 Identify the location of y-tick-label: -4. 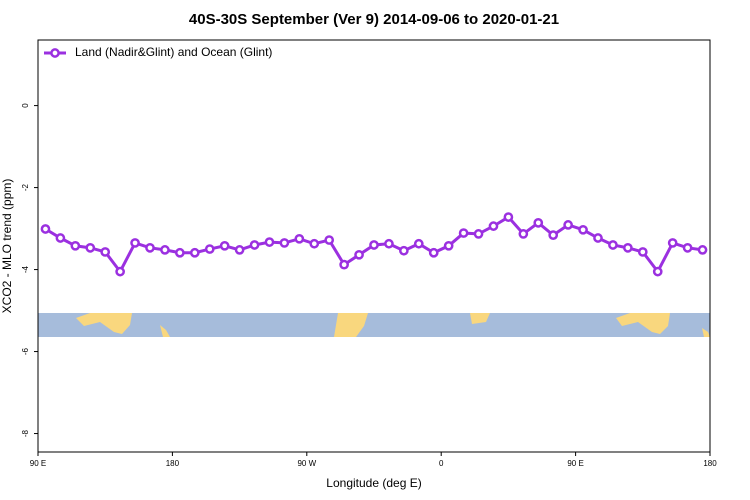
(25, 269).